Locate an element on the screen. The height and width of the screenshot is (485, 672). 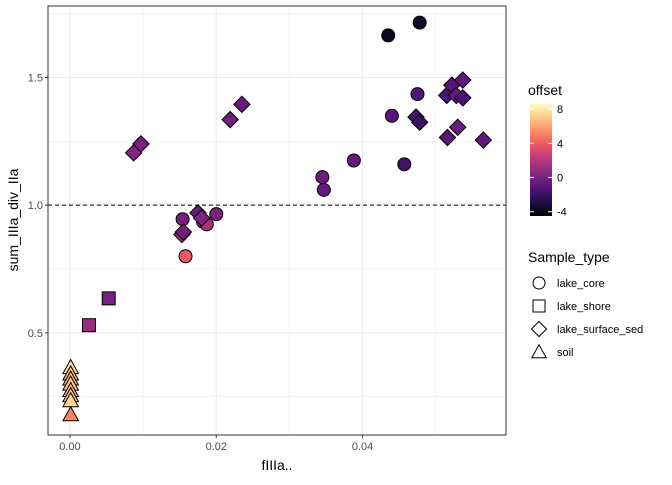
legend-key-circle is located at coordinates (539, 283).